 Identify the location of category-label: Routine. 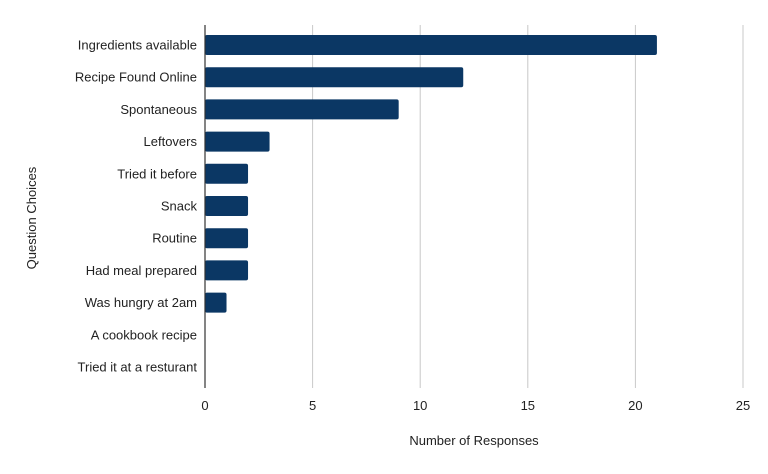
(174, 238).